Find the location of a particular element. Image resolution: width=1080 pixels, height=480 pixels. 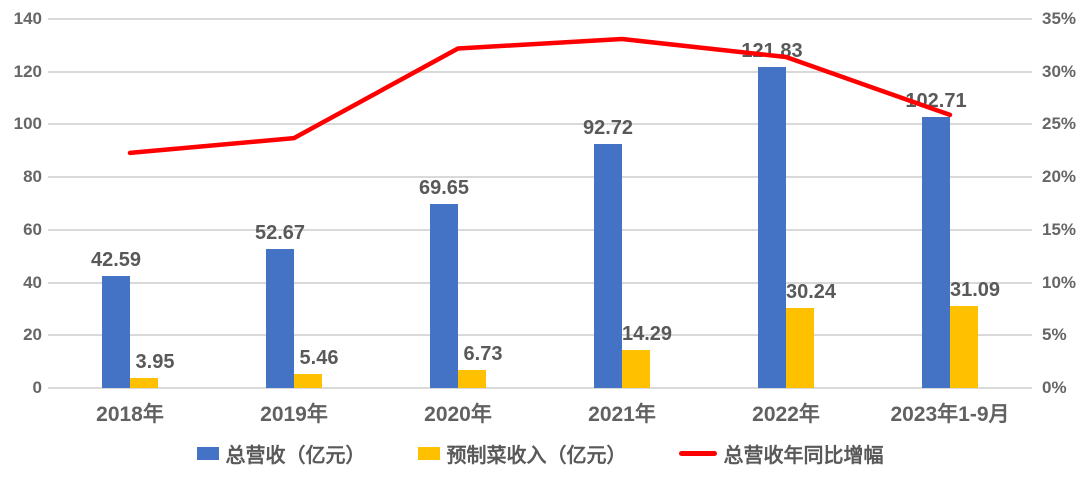

legend-label: 预制菜收入（亿元） is located at coordinates (536, 455).